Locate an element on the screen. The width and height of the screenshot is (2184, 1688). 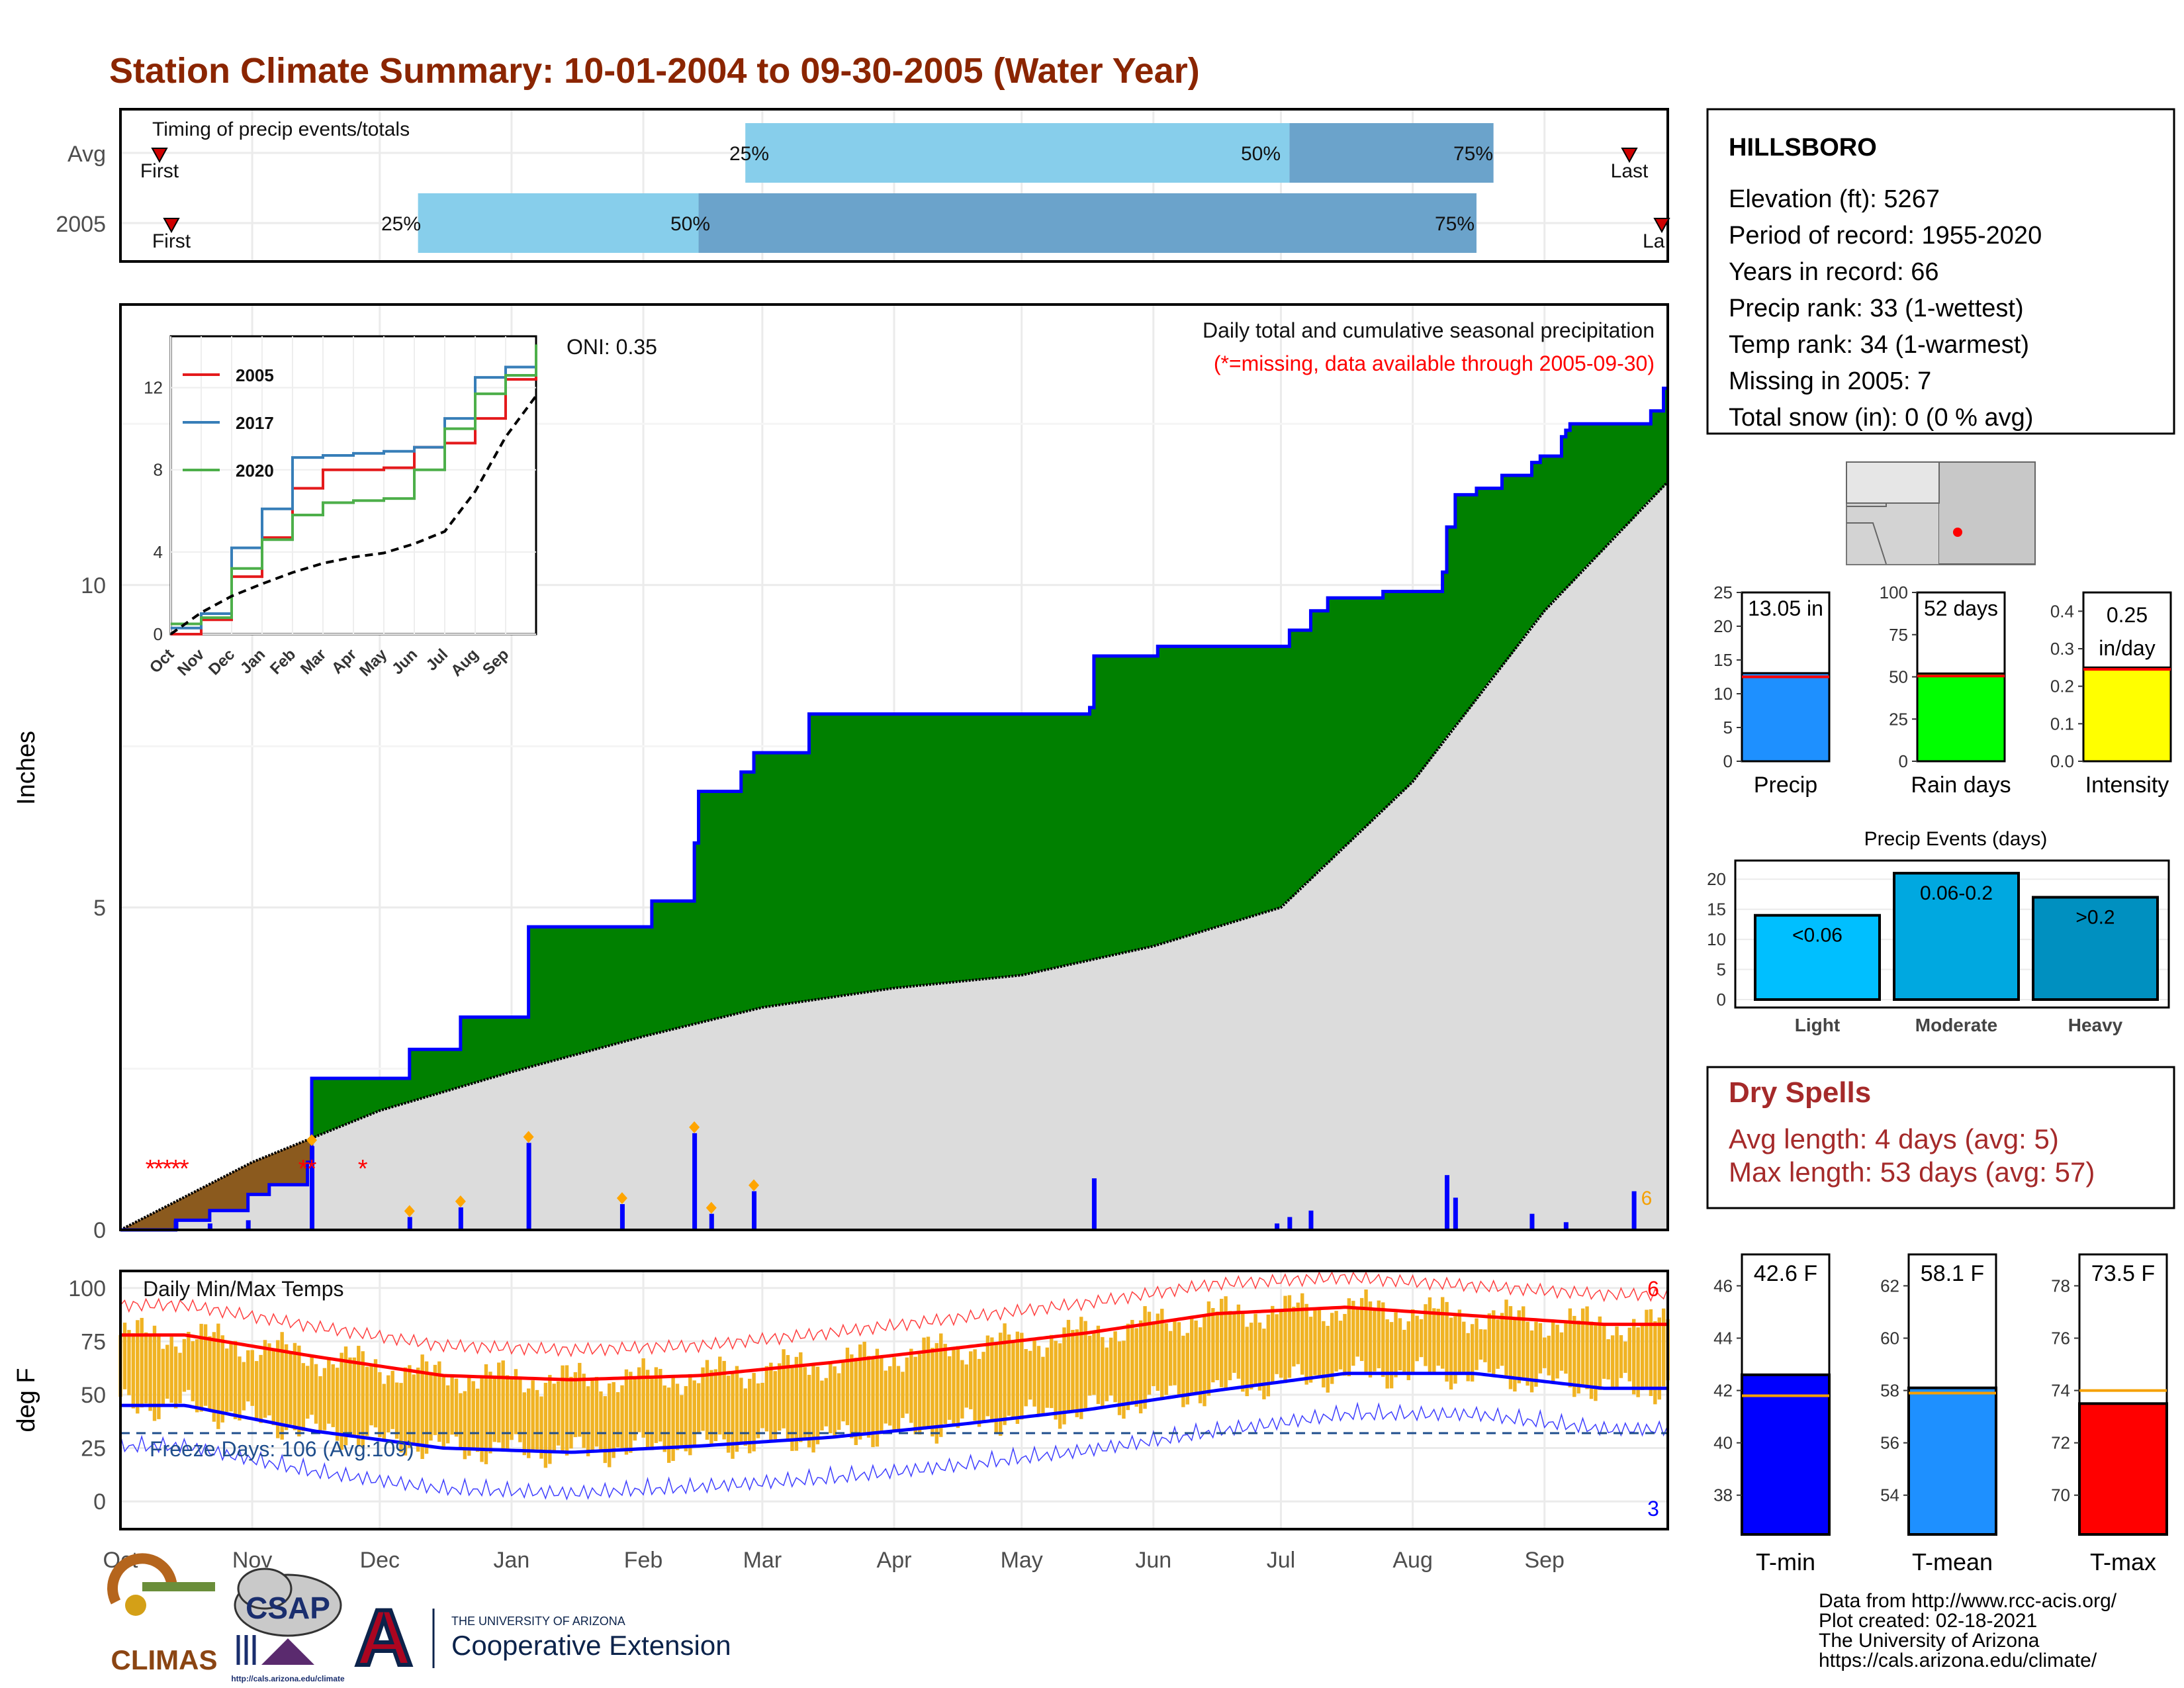
last-marker-avg-icon is located at coordinates (1629, 156).